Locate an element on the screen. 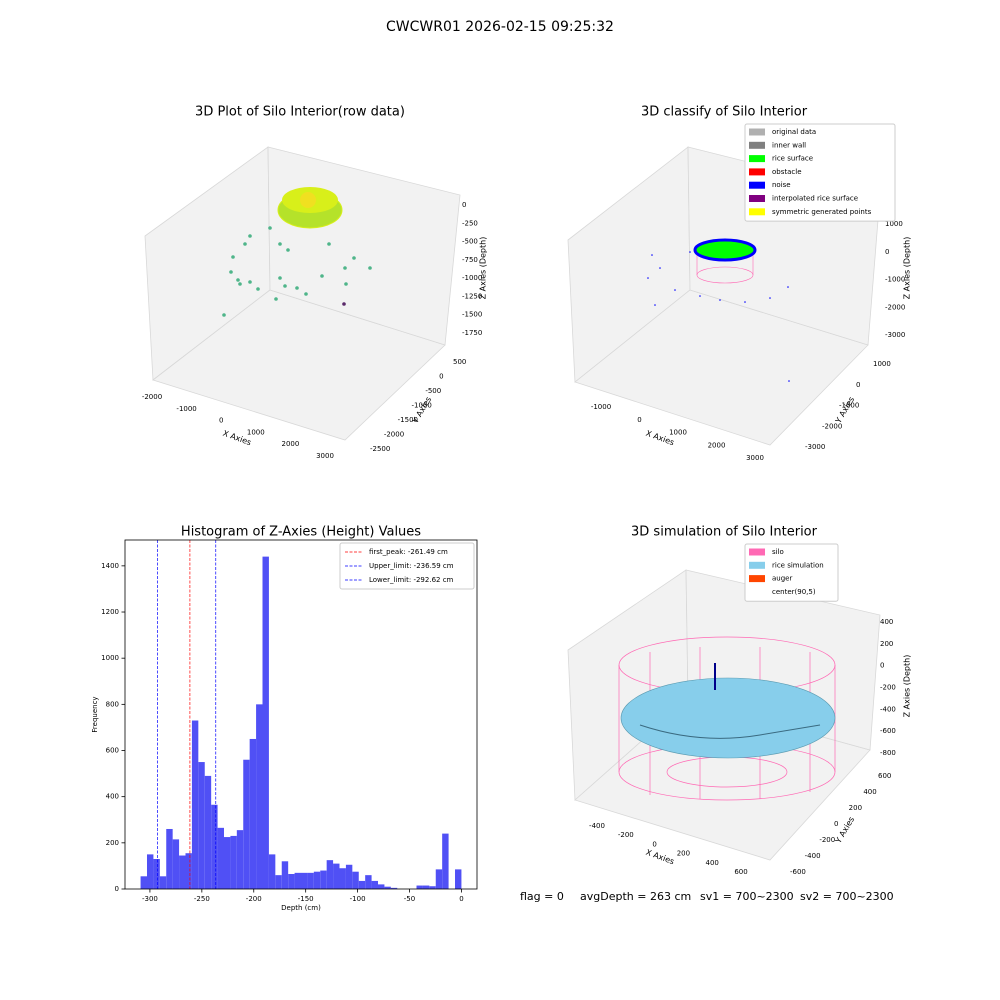 This screenshot has height=1000, width=1000. panel-title: 3D Plot of Silo Interior(row data) is located at coordinates (300, 112).